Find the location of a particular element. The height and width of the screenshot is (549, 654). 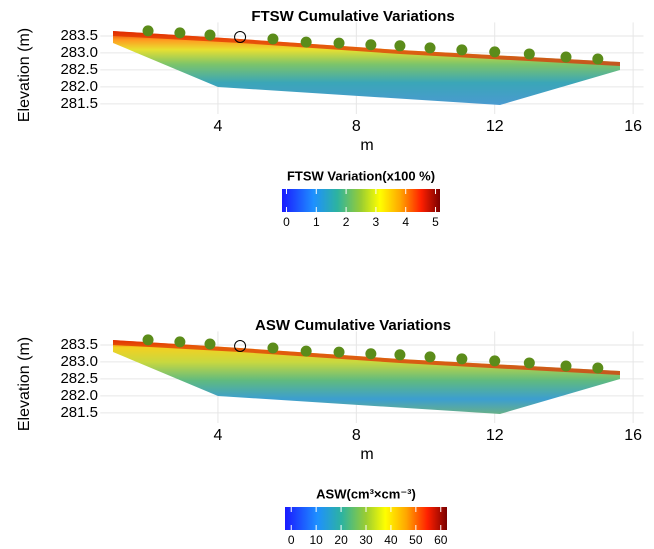

colorbar-tick-label: 50 is located at coordinates (416, 540).